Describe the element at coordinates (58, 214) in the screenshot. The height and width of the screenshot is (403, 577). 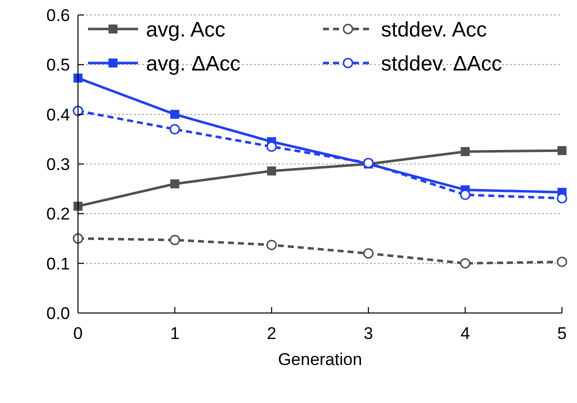
I see `y-tick-label: 0.2` at that location.